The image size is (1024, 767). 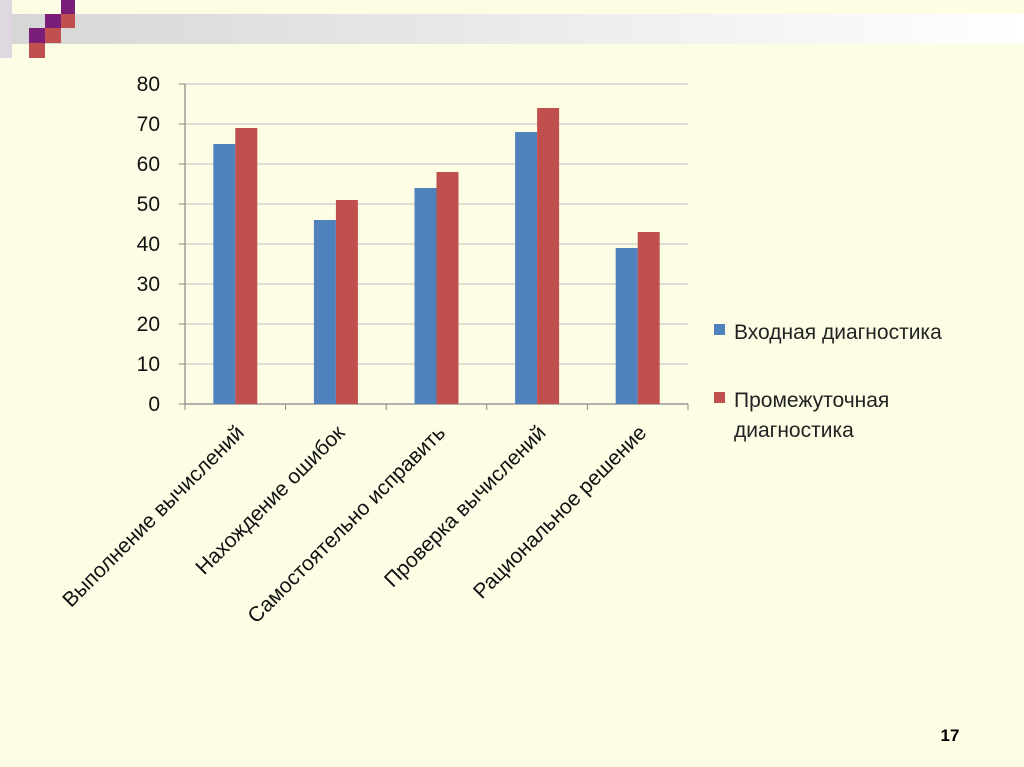 What do you see at coordinates (148, 284) in the screenshot?
I see `y-tick-label: 30` at bounding box center [148, 284].